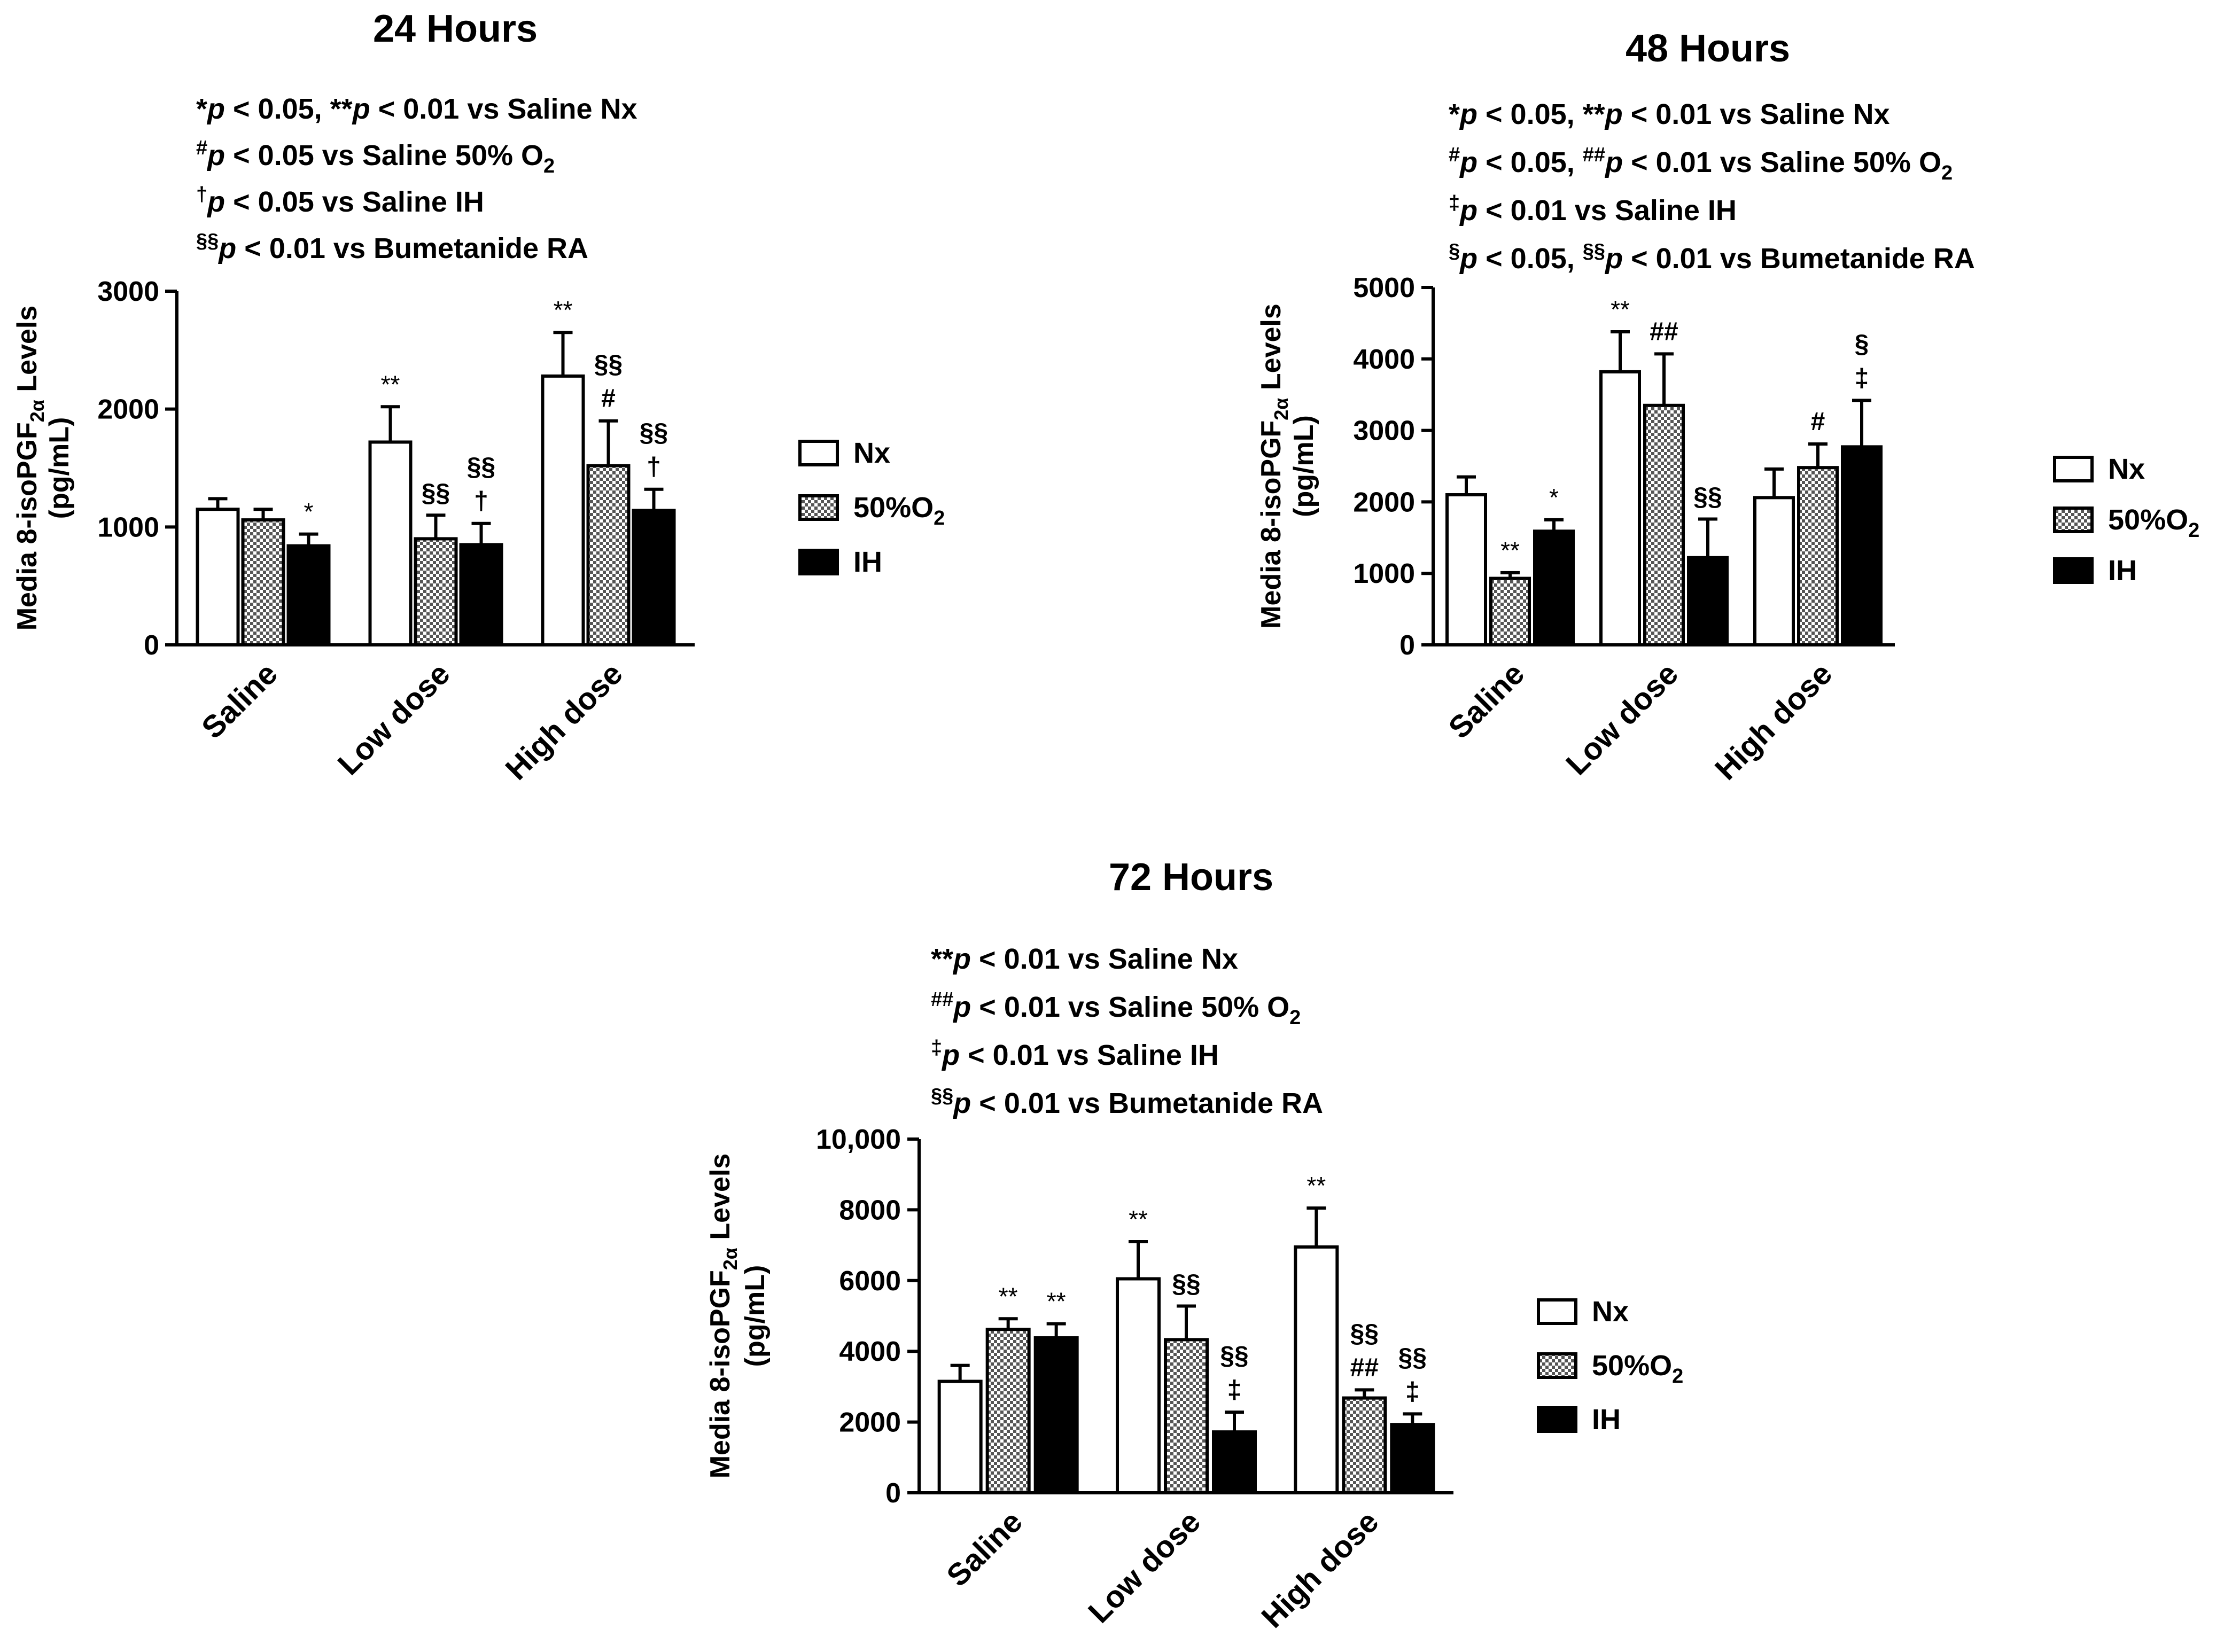  What do you see at coordinates (37, 411) in the screenshot?
I see `y-axis-title-sub: 2α` at bounding box center [37, 411].